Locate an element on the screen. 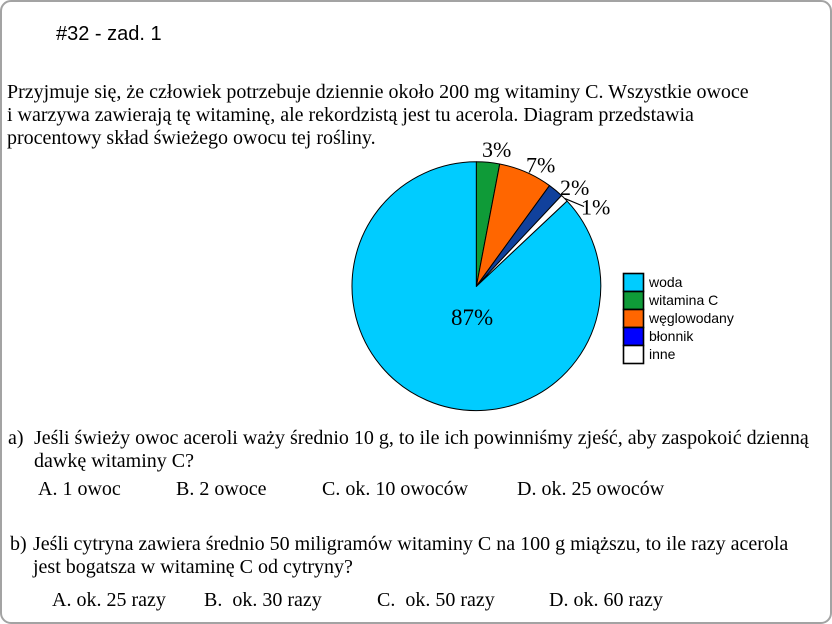 The image size is (832, 624). svg-text: węglowodany is located at coordinates (691, 318).